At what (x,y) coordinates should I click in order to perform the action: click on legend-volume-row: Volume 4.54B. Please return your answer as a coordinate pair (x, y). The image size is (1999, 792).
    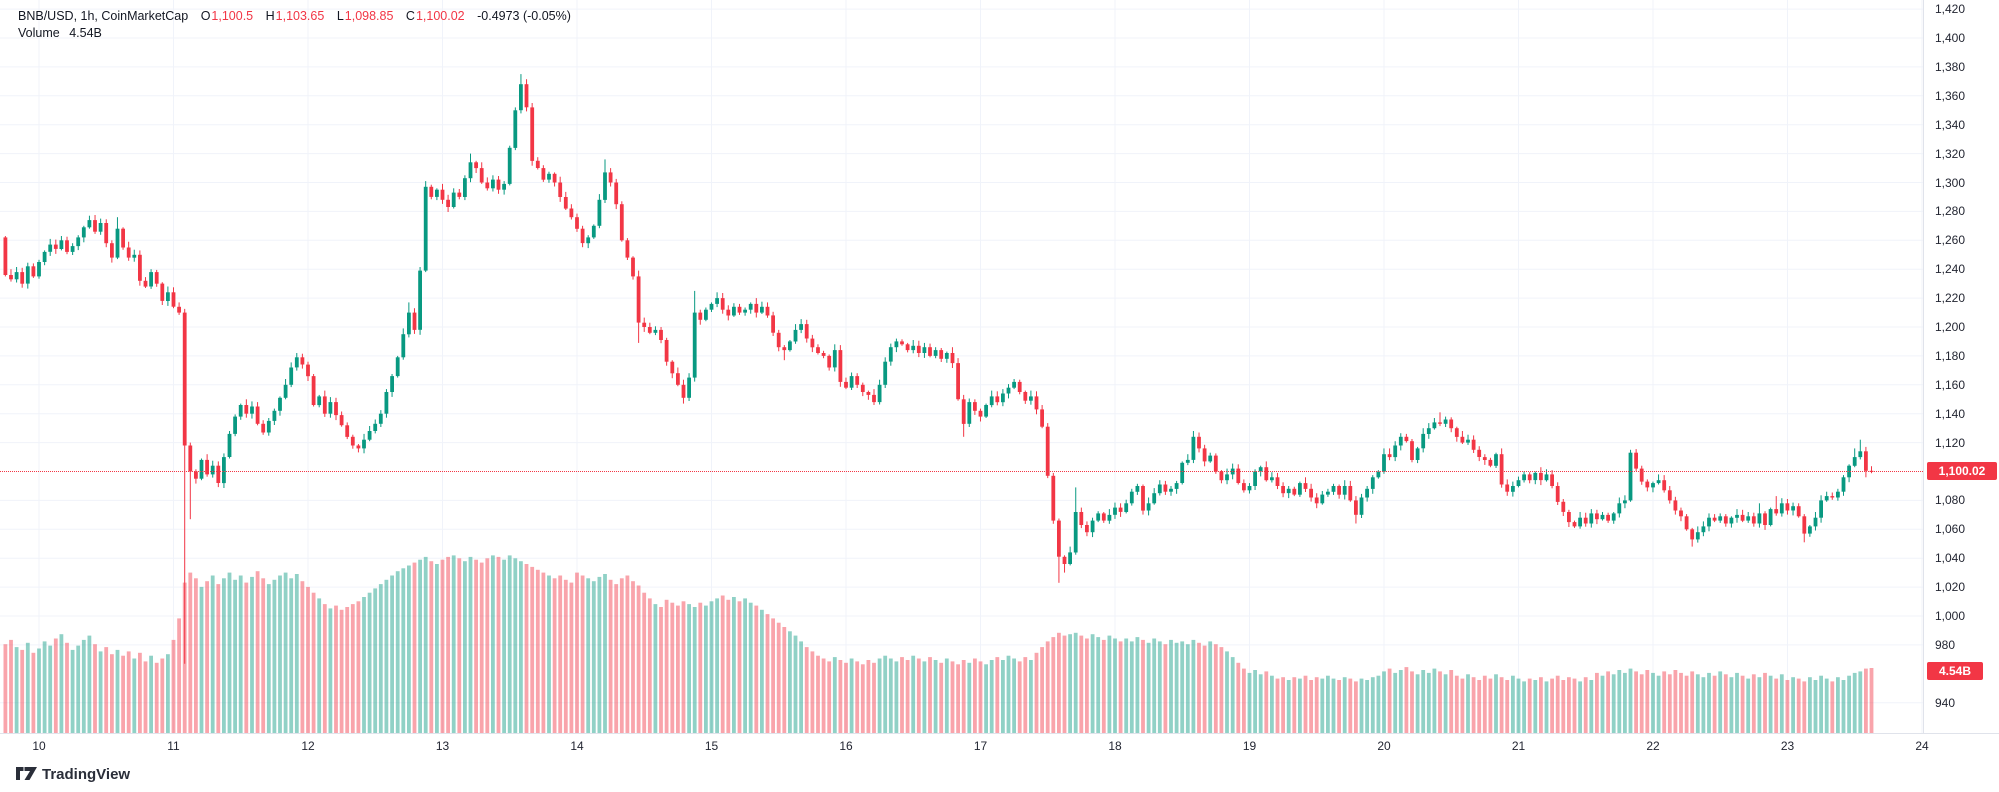
    Looking at the image, I should click on (294, 33).